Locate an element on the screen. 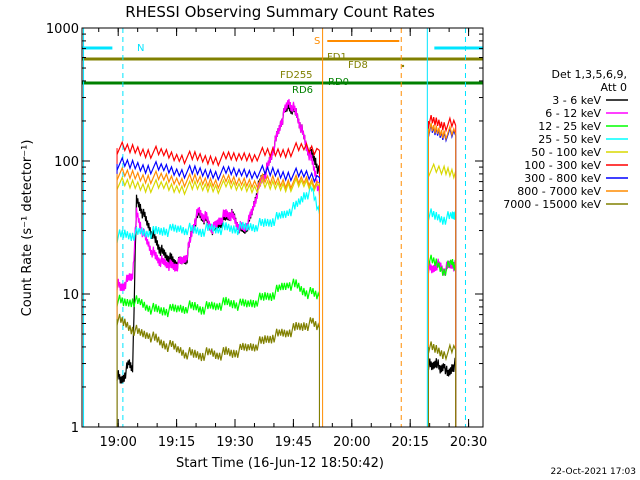  x-tick-label: 20:15 is located at coordinates (409, 442).